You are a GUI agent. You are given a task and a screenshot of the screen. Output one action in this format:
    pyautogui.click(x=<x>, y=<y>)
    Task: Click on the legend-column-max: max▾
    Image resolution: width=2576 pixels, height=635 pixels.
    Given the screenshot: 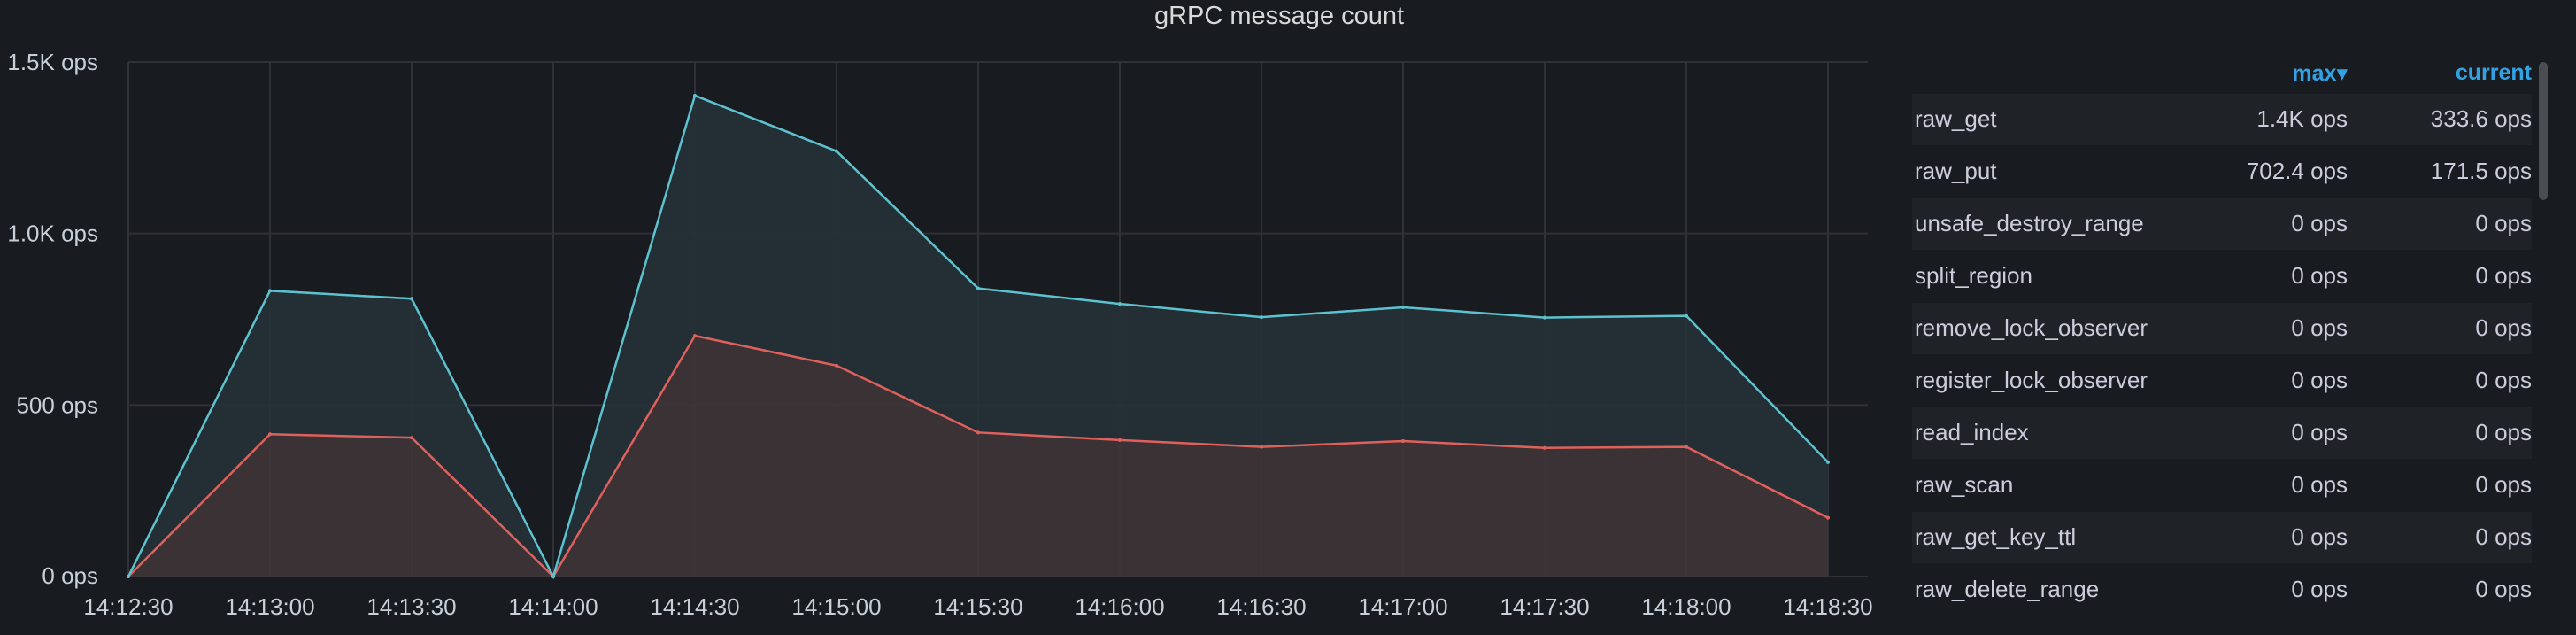 What is the action you would take?
    pyautogui.click(x=2320, y=74)
    